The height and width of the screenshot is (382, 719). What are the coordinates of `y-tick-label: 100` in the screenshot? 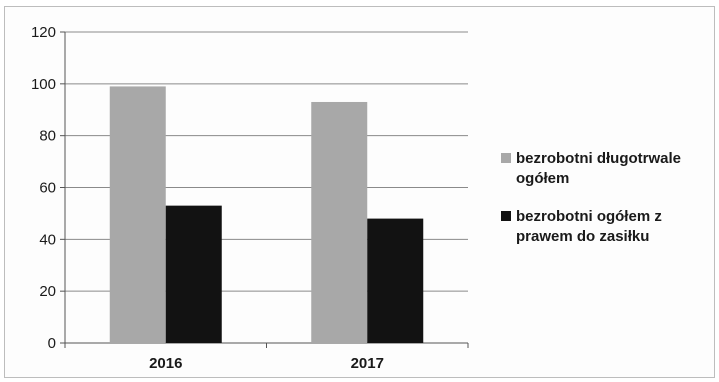 It's located at (43, 84).